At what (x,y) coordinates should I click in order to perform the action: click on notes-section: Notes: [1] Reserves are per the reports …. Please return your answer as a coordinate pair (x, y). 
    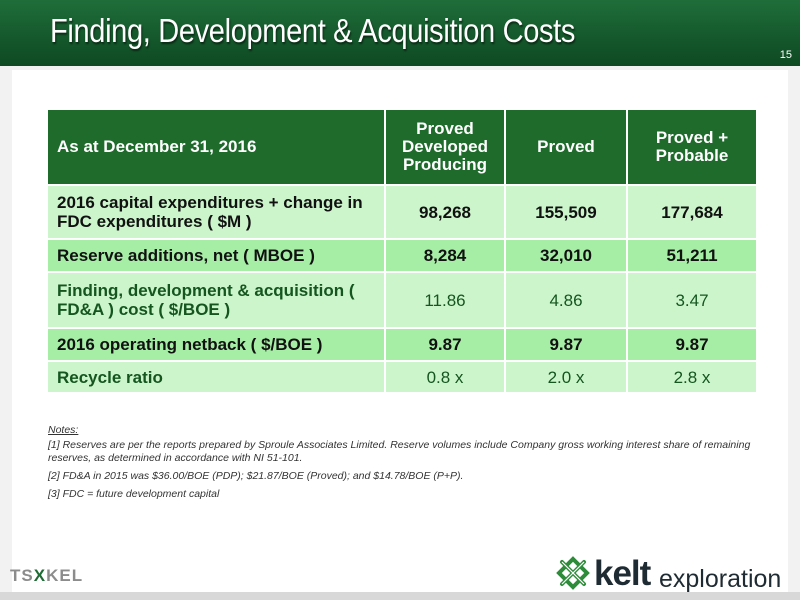
    Looking at the image, I should click on (403, 465).